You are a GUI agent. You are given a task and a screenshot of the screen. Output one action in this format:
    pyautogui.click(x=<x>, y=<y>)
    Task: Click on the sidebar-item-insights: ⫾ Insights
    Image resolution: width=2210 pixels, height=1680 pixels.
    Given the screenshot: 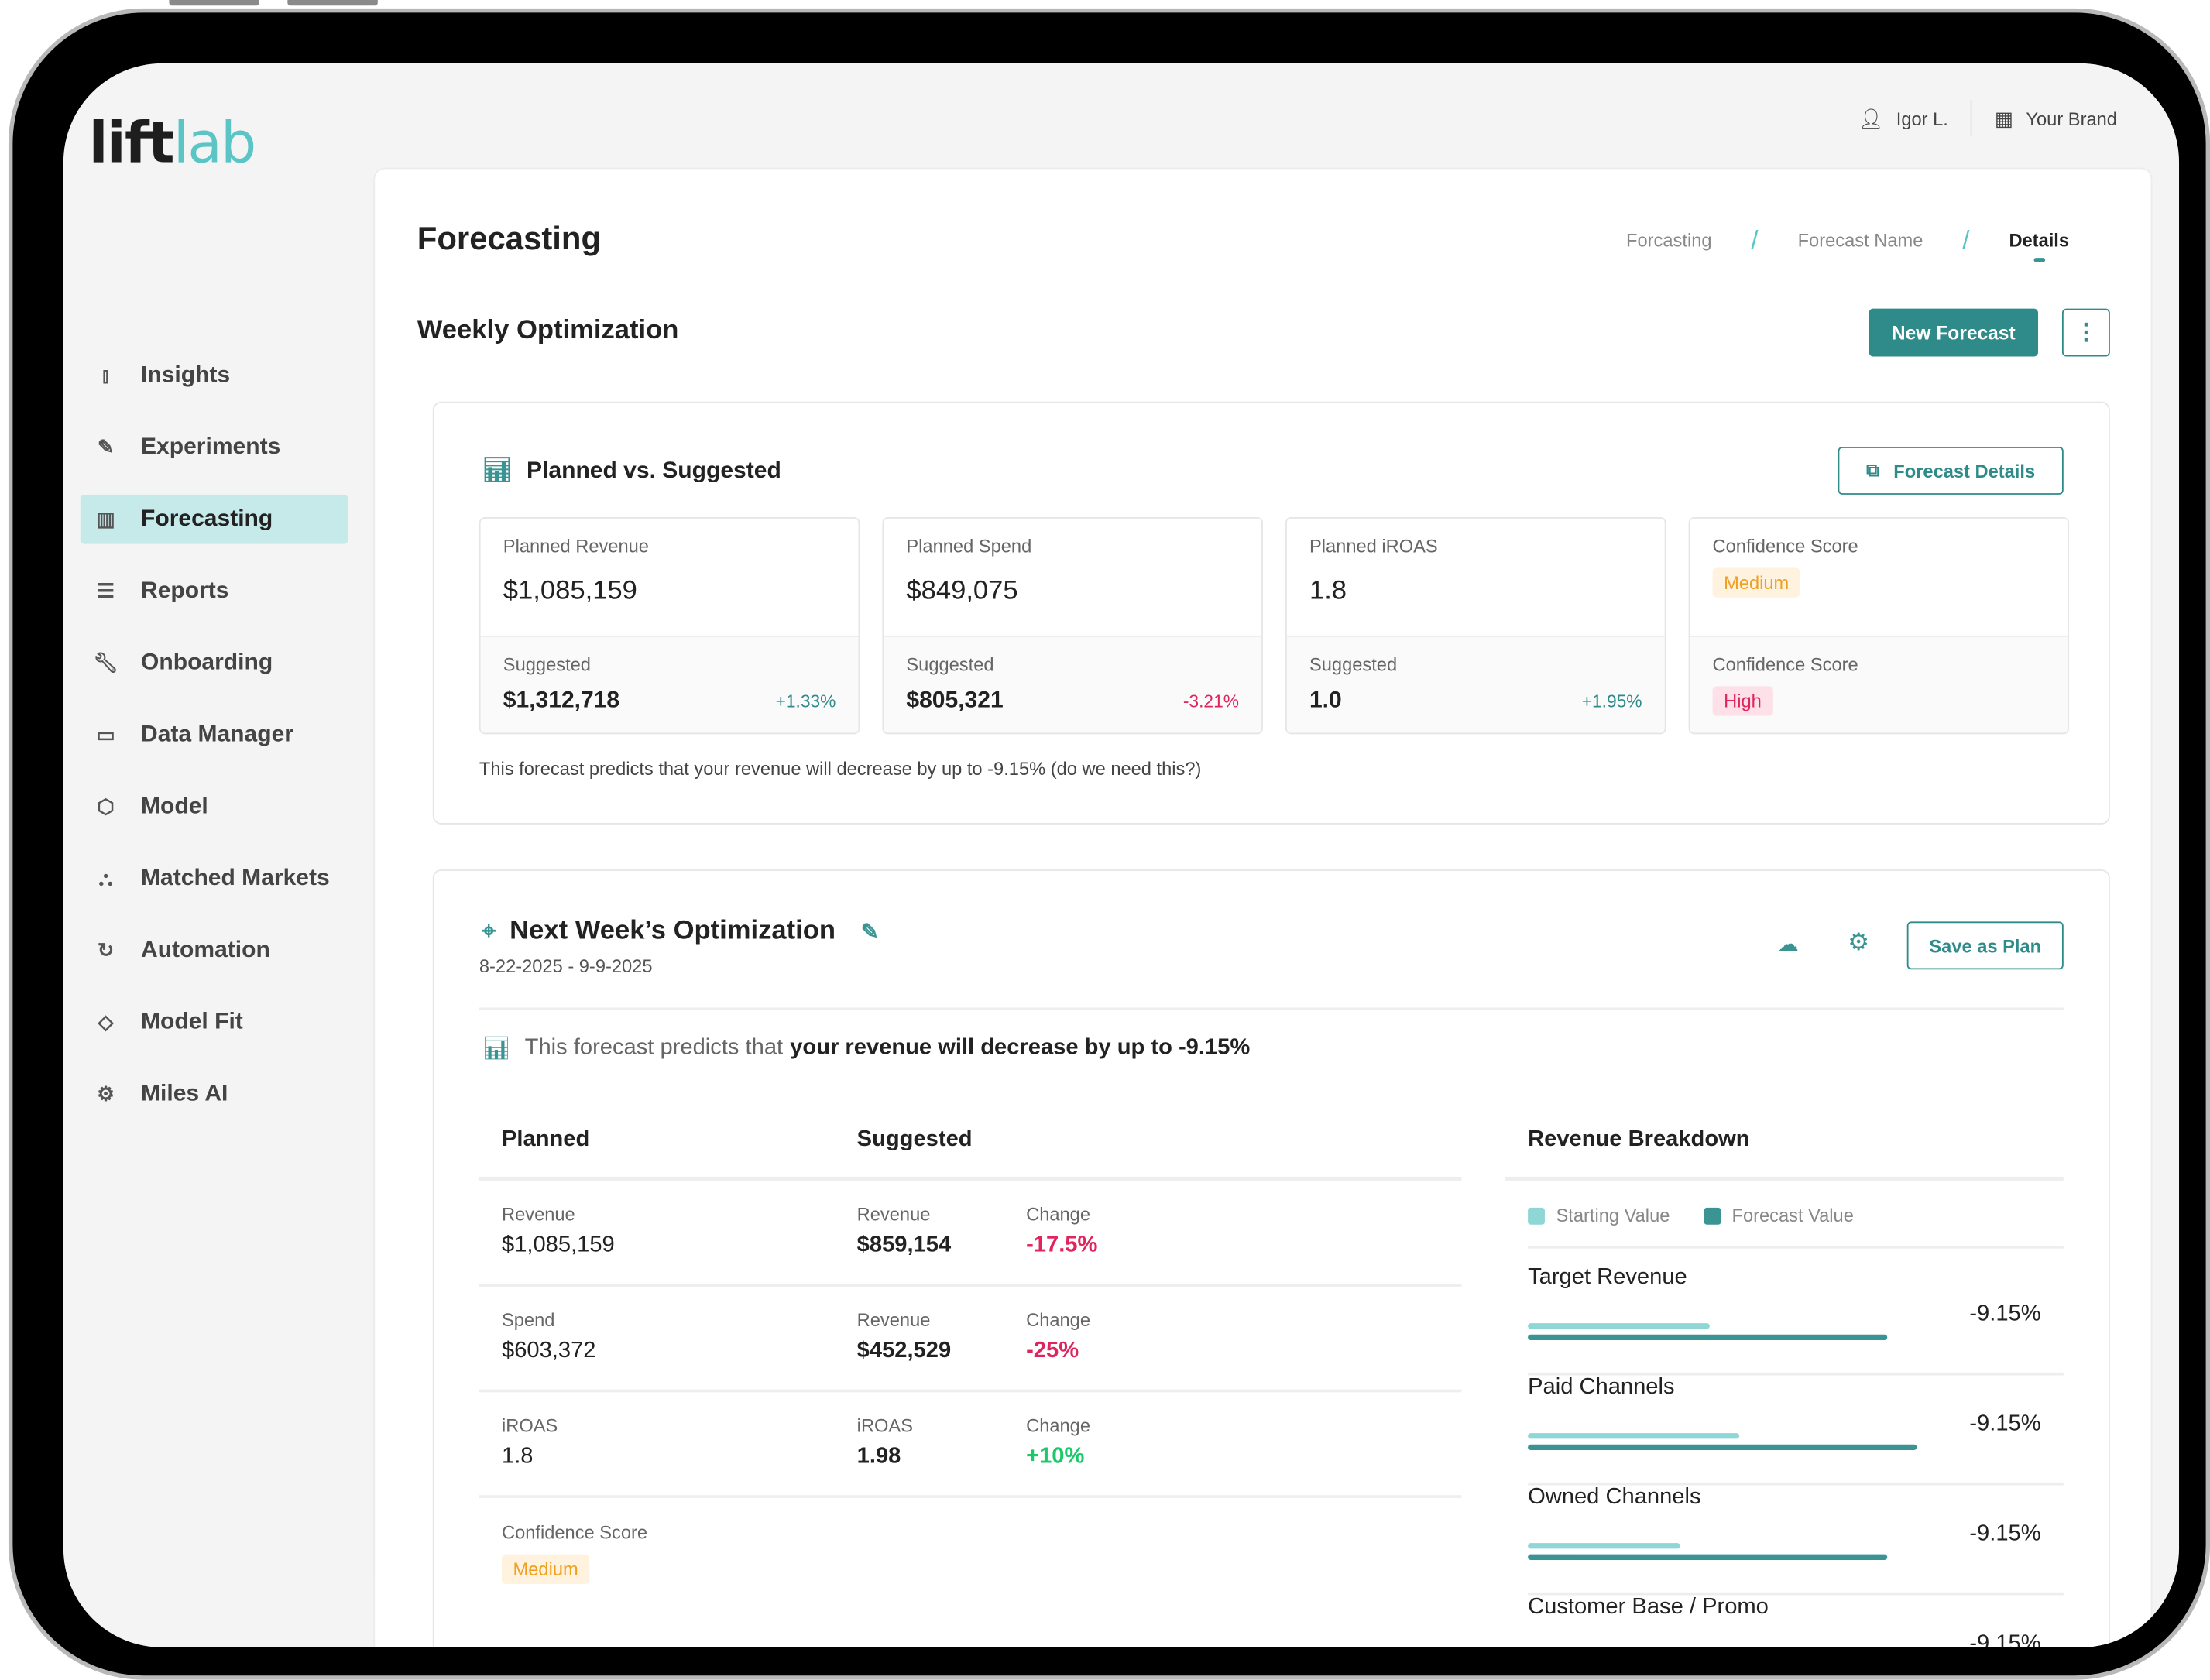 What is the action you would take?
    pyautogui.click(x=214, y=375)
    